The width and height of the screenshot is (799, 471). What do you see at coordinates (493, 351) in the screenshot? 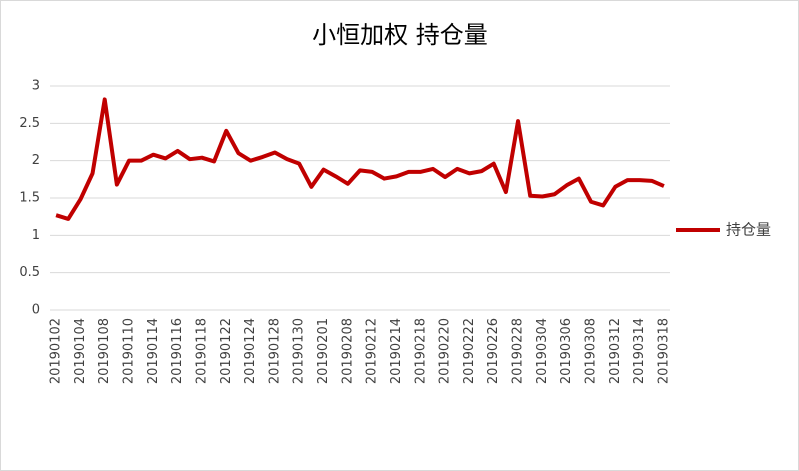
I see `x-tick-label: 20190226` at bounding box center [493, 351].